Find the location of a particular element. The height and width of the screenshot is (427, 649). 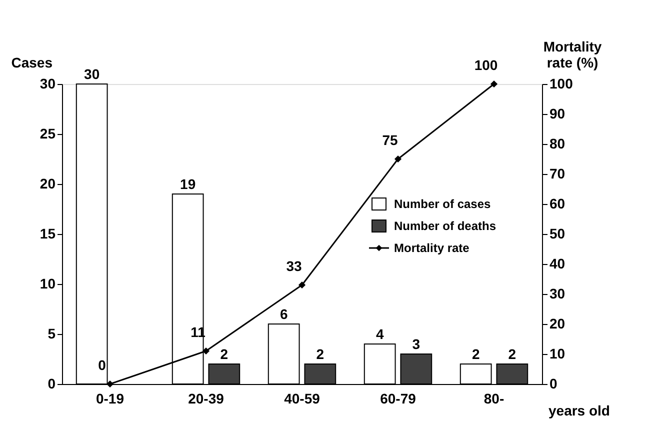

x-axis-title: years old is located at coordinates (579, 410).